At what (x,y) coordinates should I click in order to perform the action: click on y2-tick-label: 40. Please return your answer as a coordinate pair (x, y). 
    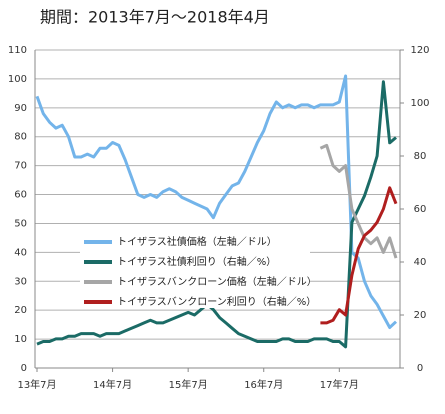
    Looking at the image, I should click on (420, 262).